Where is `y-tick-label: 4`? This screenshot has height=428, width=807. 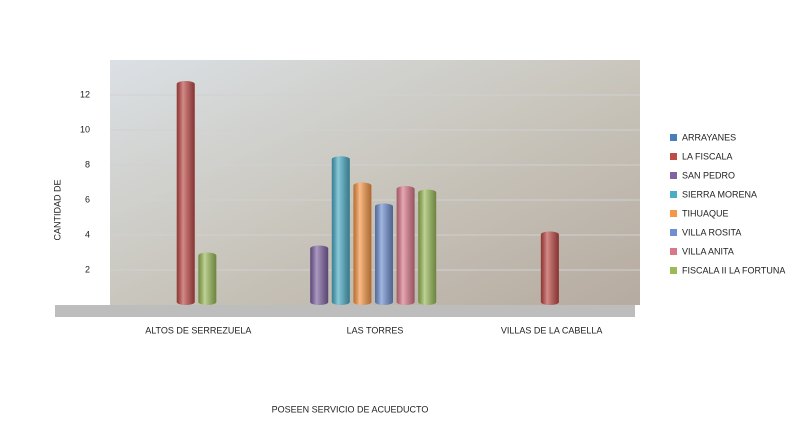 y-tick-label: 4 is located at coordinates (87, 234).